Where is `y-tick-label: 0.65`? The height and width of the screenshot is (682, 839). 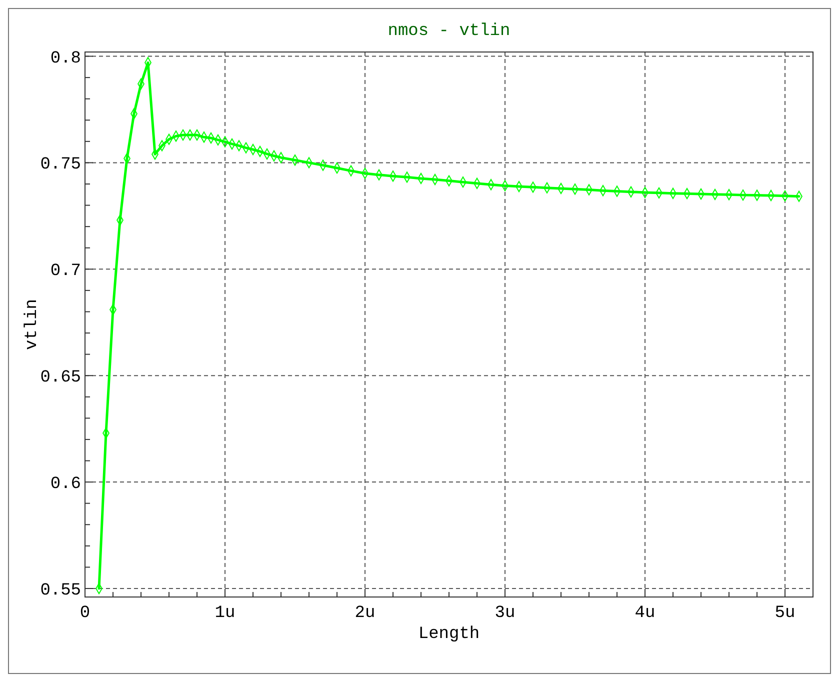 y-tick-label: 0.65 is located at coordinates (60, 378).